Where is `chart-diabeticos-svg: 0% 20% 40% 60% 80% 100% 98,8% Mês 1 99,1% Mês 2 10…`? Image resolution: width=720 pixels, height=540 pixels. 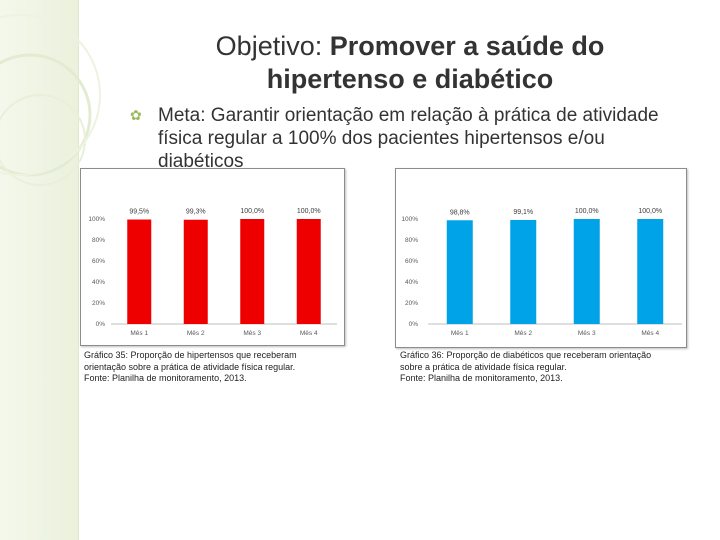
chart-diabeticos-svg: 0% 20% 40% 60% 80% 100% 98,8% Mês 1 99,1% Mês 2 10… is located at coordinates (541, 272).